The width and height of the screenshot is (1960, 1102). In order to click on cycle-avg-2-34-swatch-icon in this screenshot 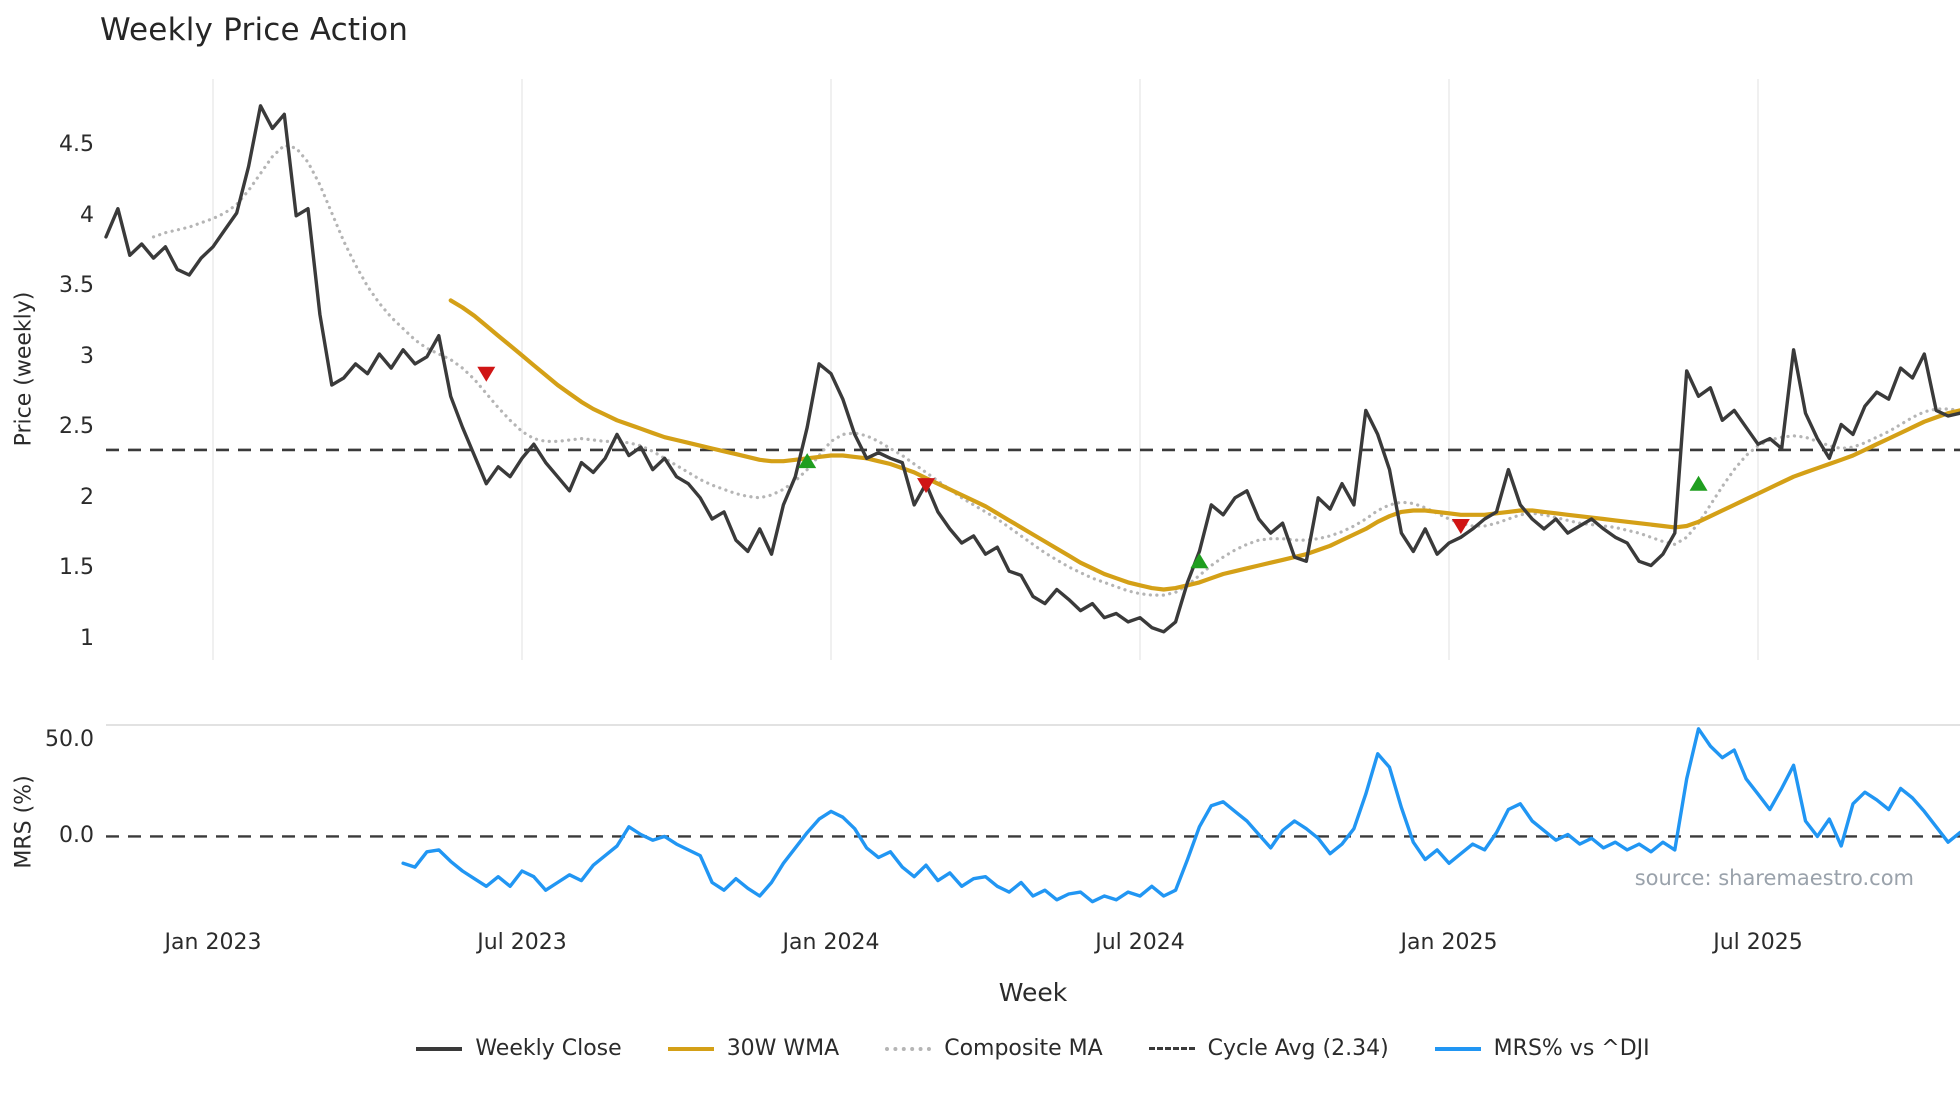, I will do `click(1171, 1048)`.